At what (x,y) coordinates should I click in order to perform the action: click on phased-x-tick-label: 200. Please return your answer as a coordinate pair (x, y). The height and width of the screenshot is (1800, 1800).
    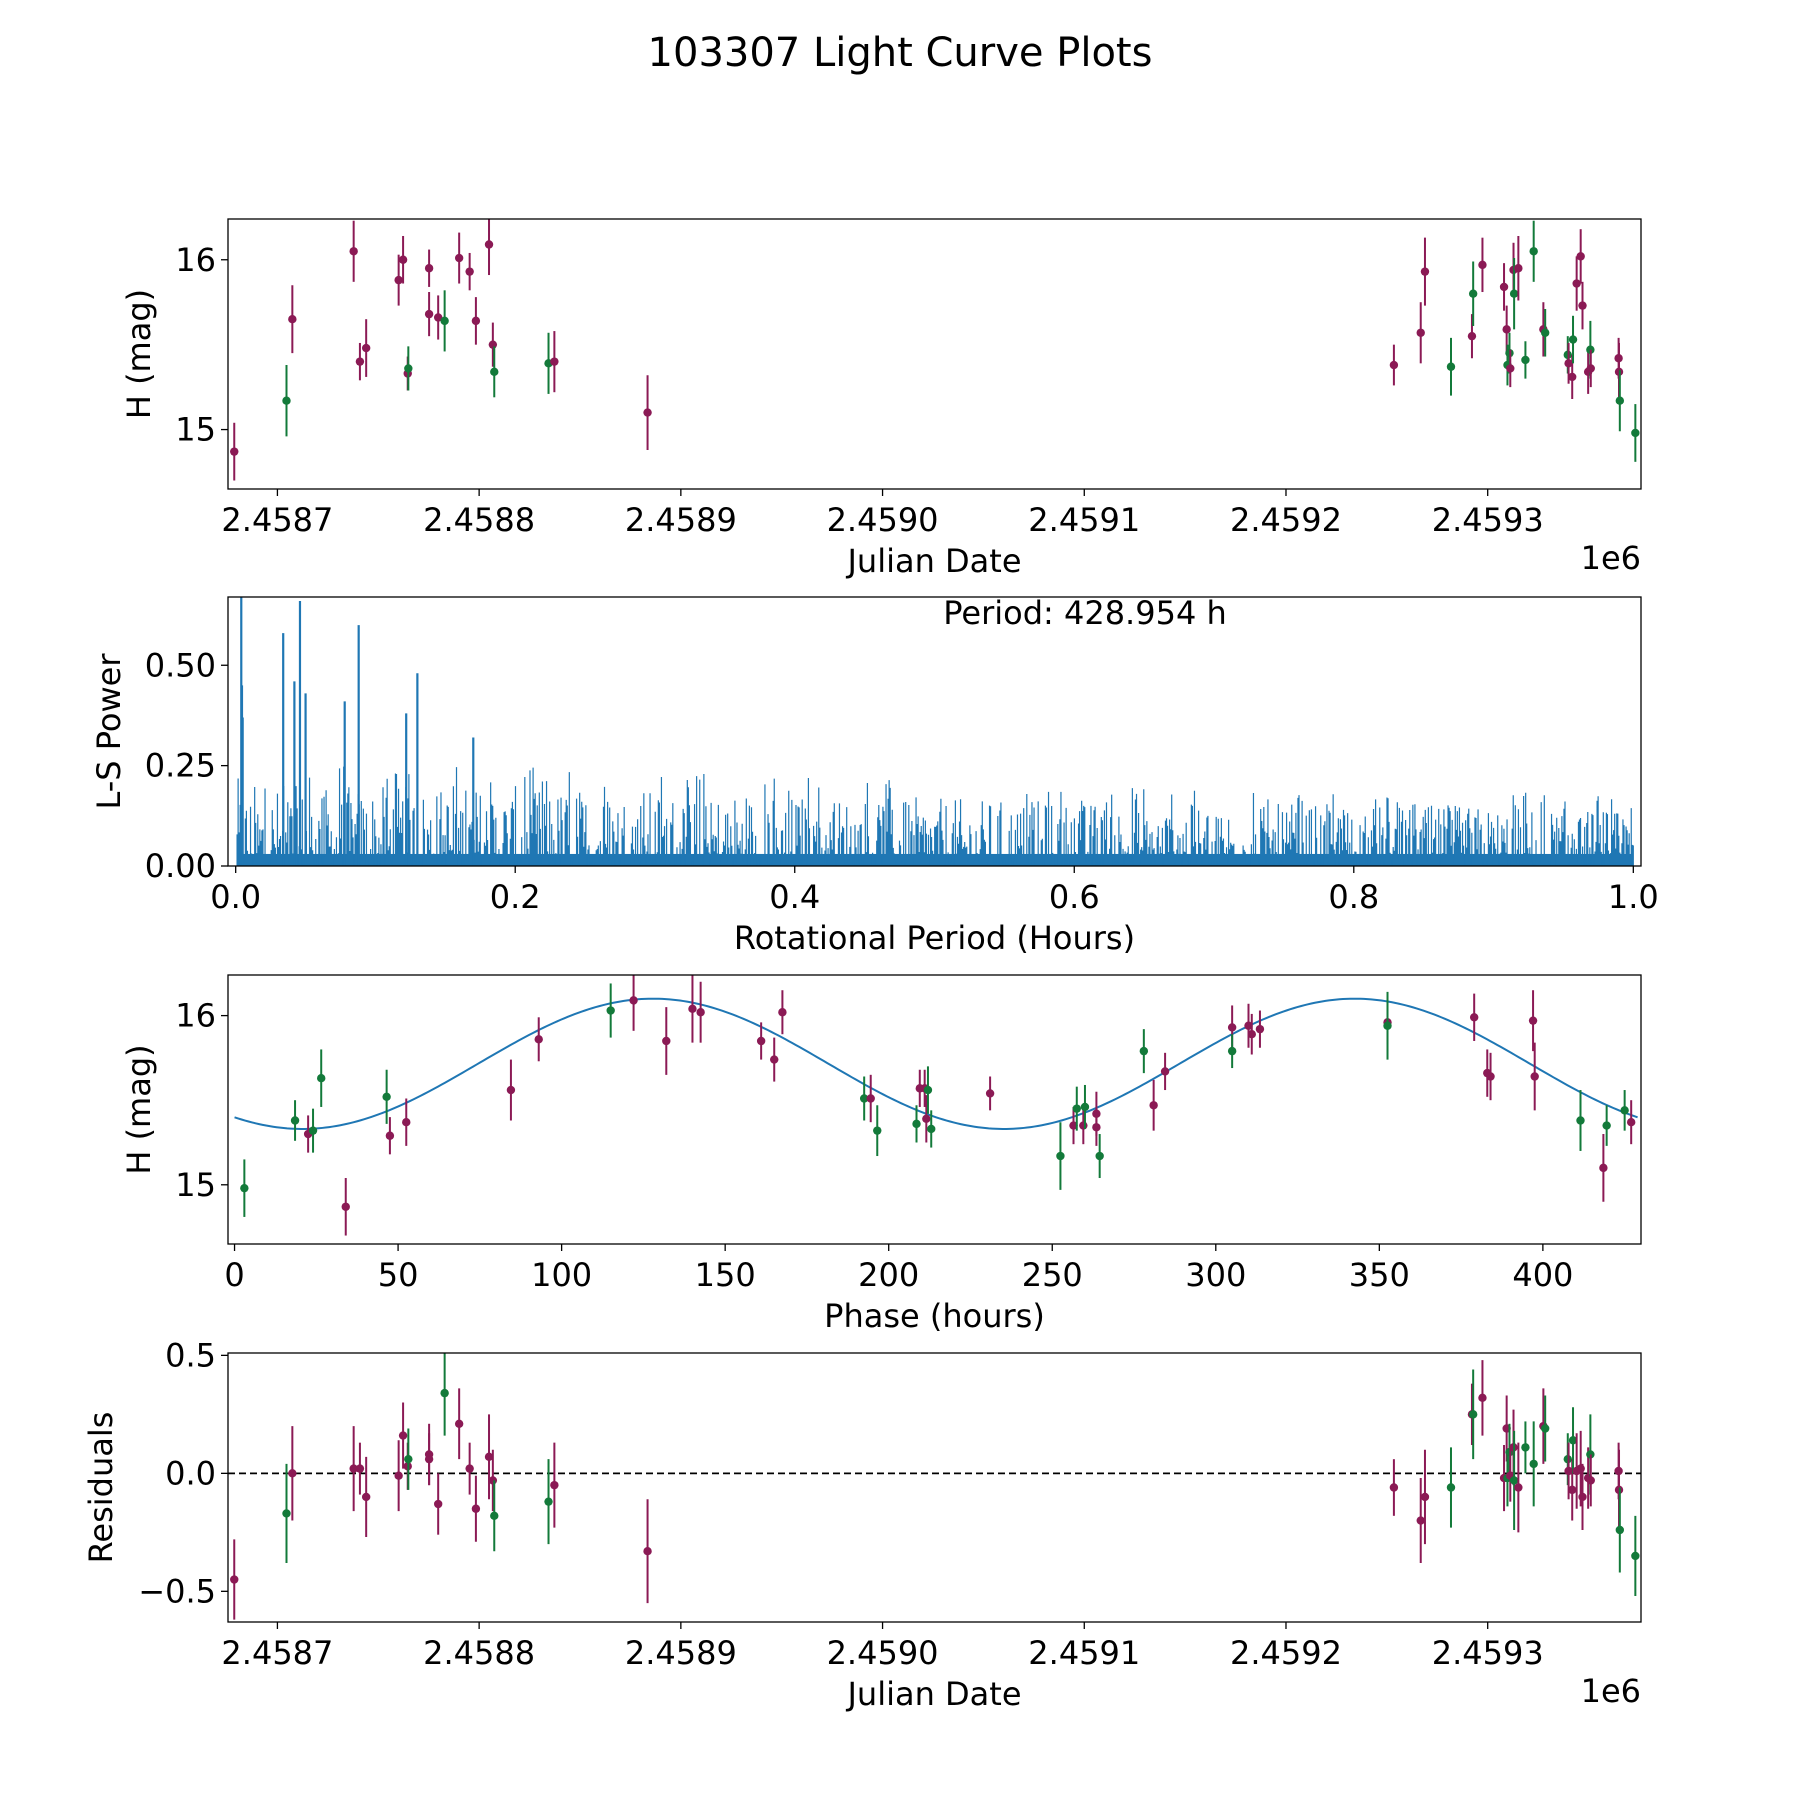
    Looking at the image, I should click on (888, 1275).